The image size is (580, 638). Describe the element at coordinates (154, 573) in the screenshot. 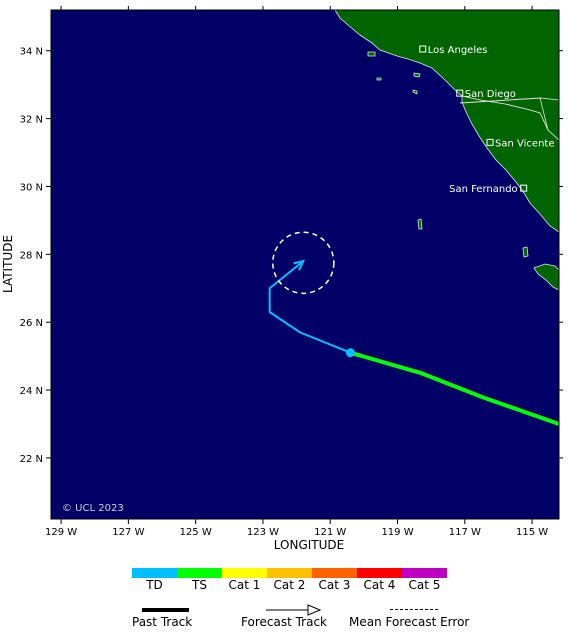

I see `legend-swatch-td` at that location.